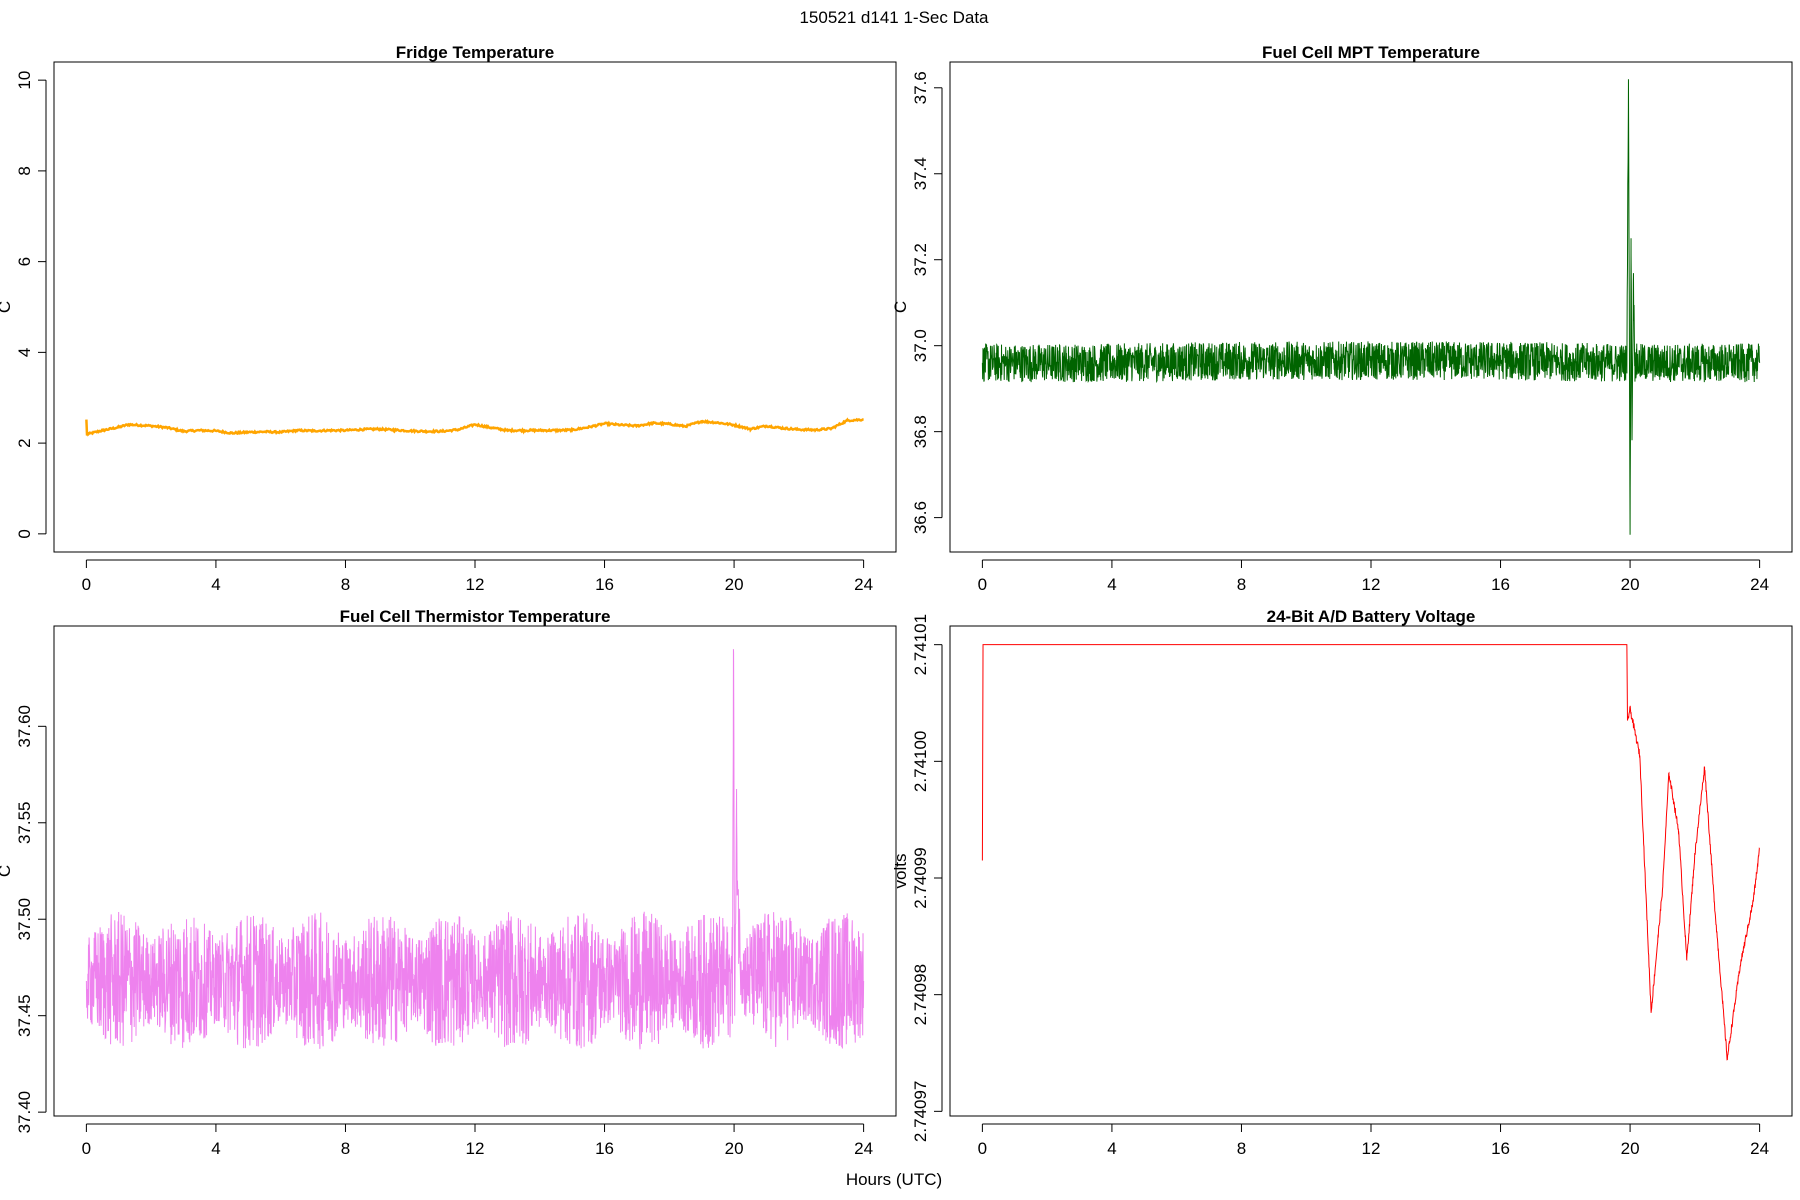 The image size is (1800, 1200). Describe the element at coordinates (920, 431) in the screenshot. I see `y-tick-label: 36.8` at that location.